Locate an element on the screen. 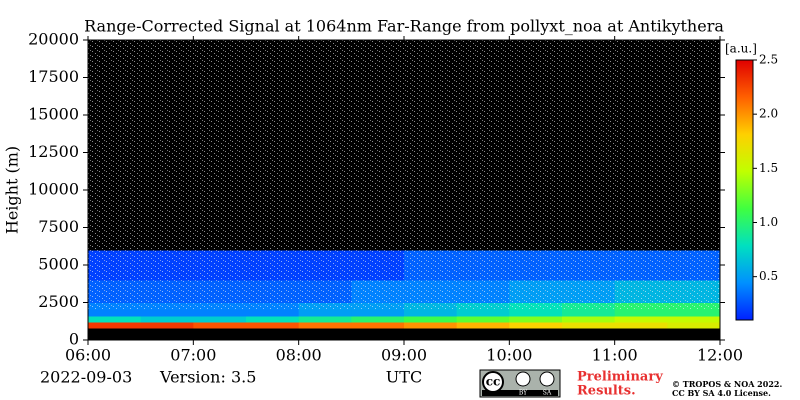 The width and height of the screenshot is (800, 400). license-badge: cc BY SA is located at coordinates (520, 383).